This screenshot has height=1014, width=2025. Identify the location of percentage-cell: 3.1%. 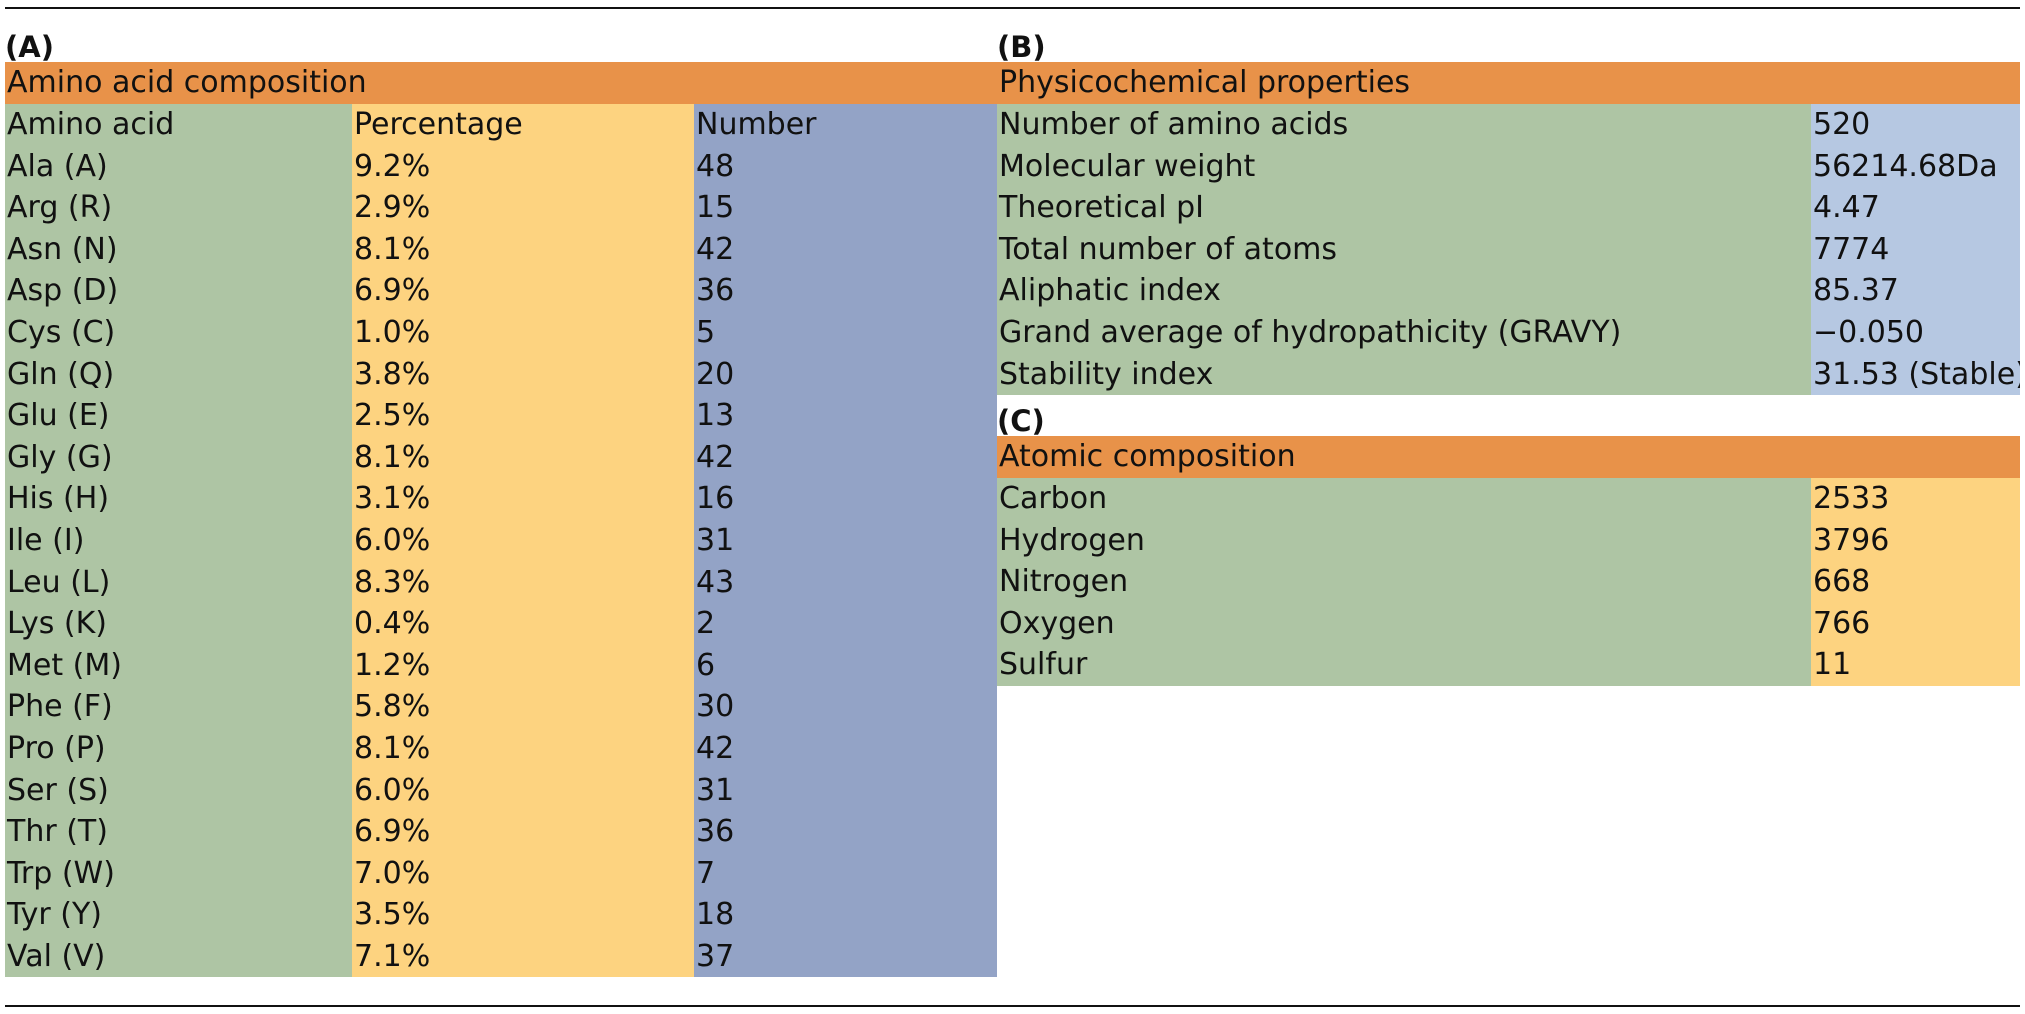
(523, 499).